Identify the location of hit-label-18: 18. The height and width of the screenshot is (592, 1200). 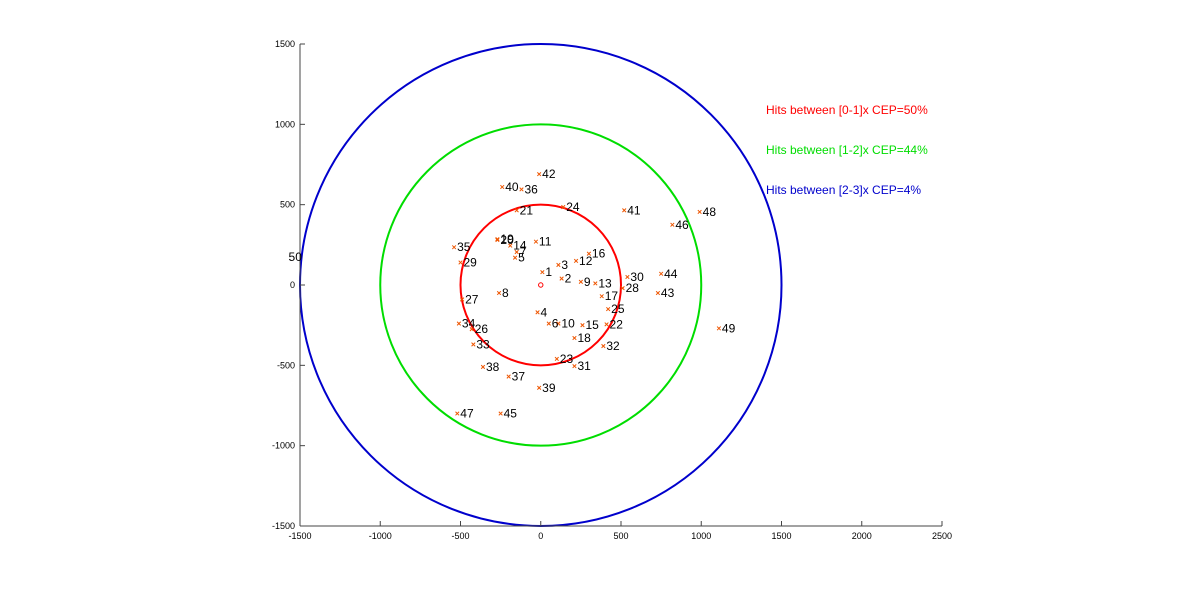
(584, 338).